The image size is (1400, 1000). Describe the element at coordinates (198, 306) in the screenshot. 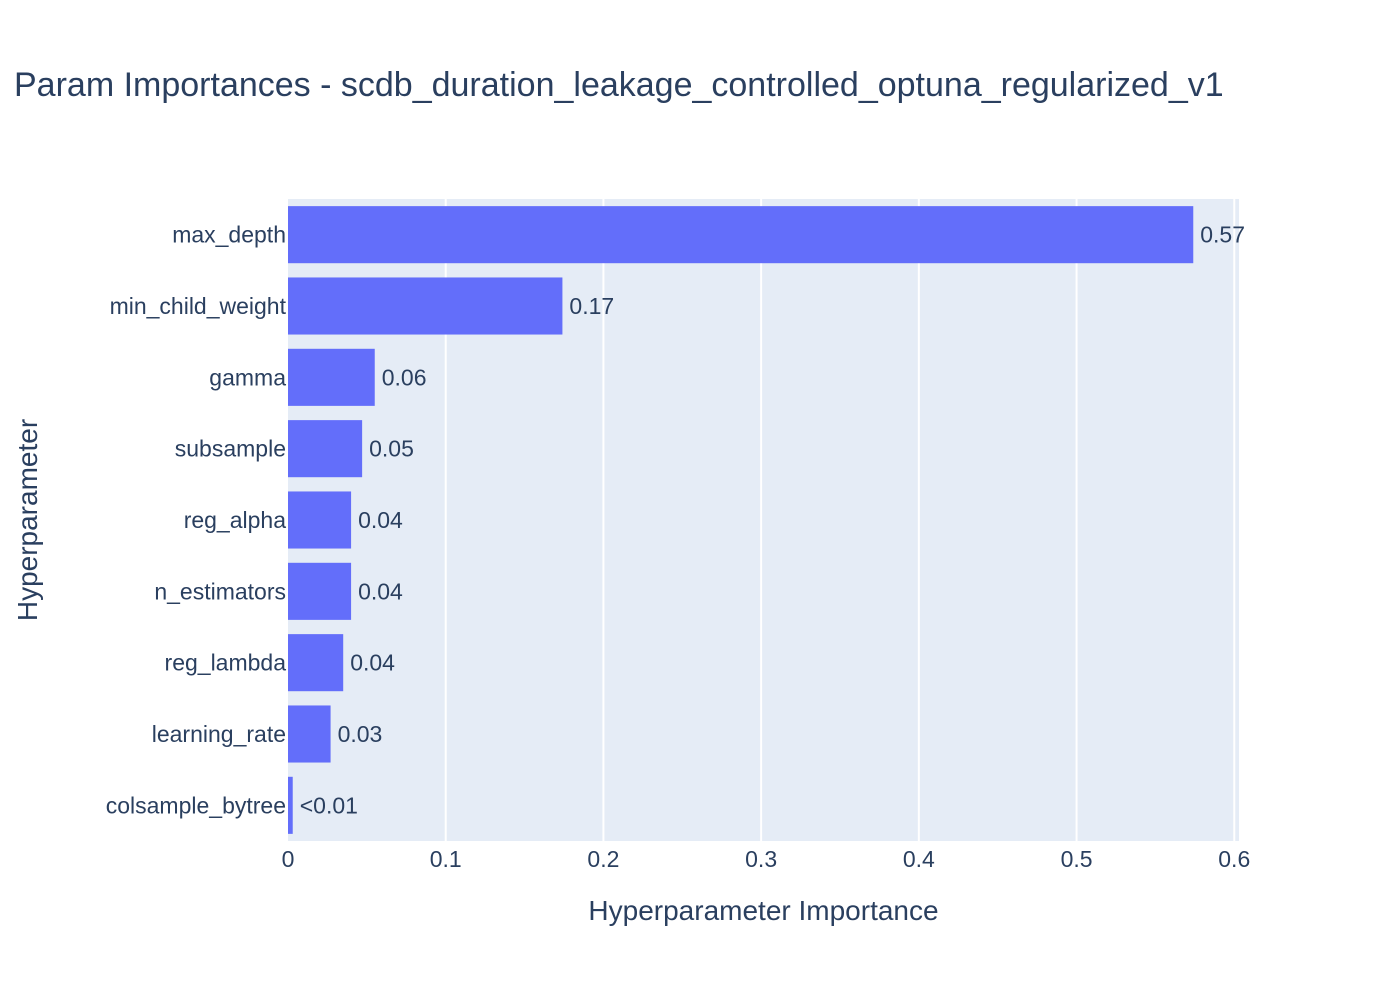

I see `y-tick-label: min_child_weight` at that location.